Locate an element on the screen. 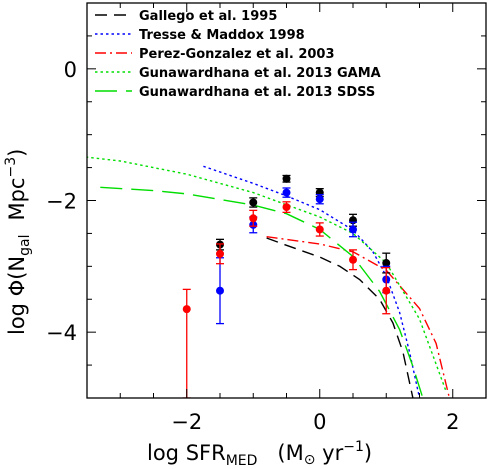  legend-label: Gallego et al. 1995 is located at coordinates (208, 16).